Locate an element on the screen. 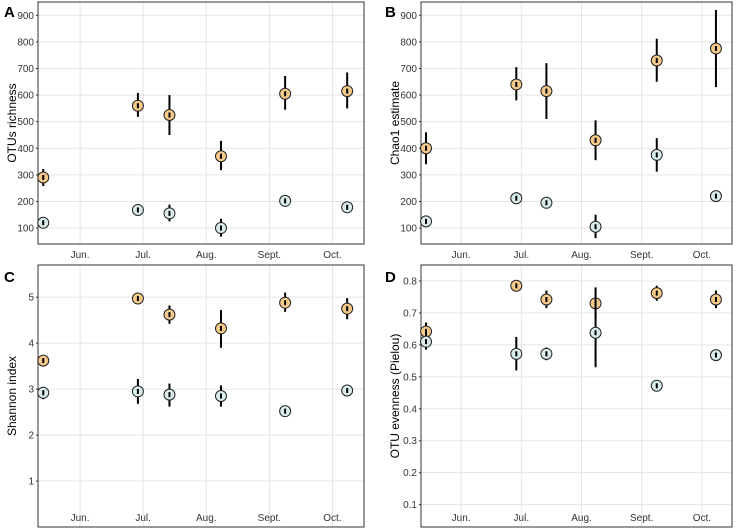  y-tick-label: 0.4 is located at coordinates (410, 409).